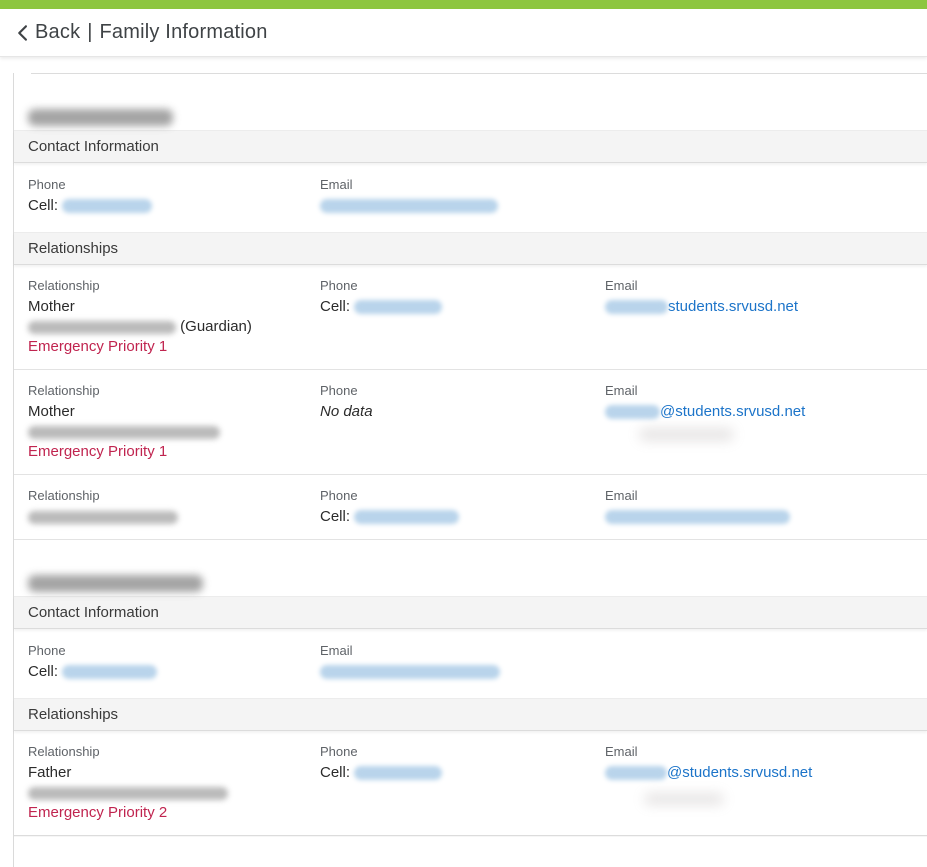 This screenshot has height=867, width=927. I want to click on guardian-suffix: (Guardian), so click(216, 326).